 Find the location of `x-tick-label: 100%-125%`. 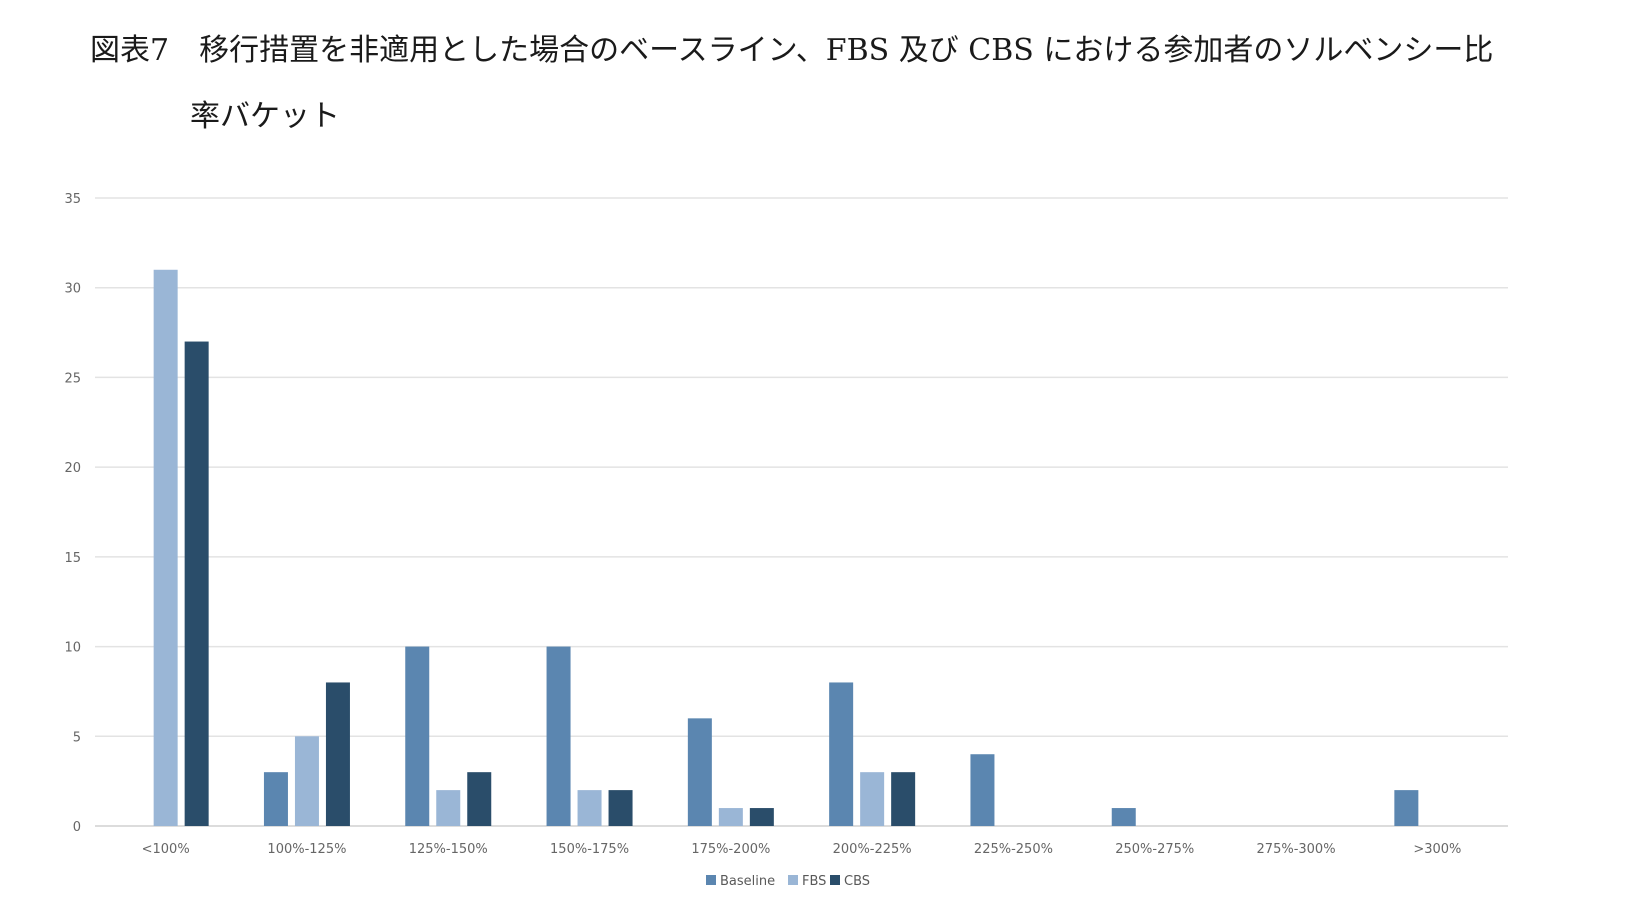

x-tick-label: 100%-125% is located at coordinates (306, 849).